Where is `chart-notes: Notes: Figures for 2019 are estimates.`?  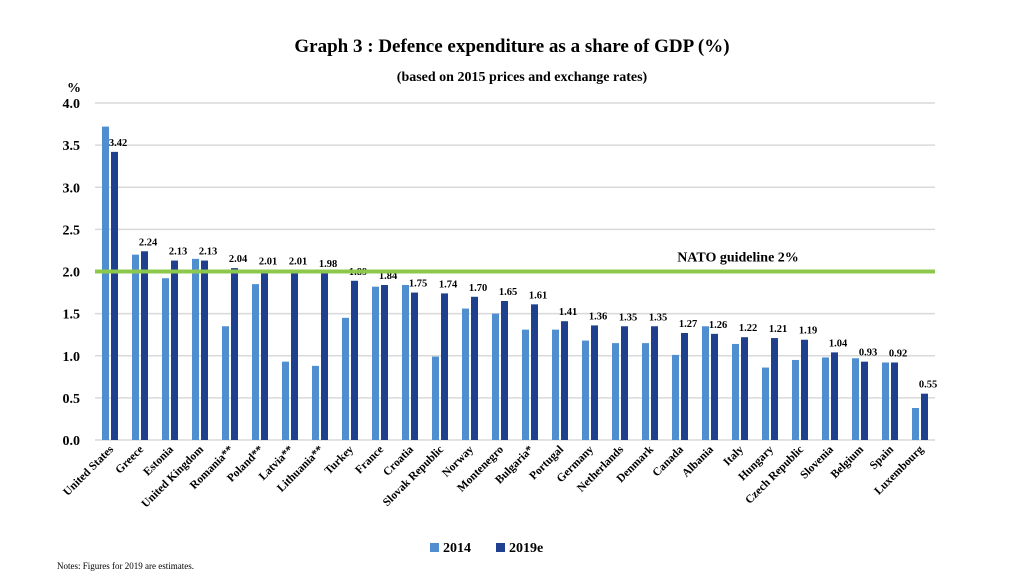 chart-notes: Notes: Figures for 2019 are estimates. is located at coordinates (125, 566).